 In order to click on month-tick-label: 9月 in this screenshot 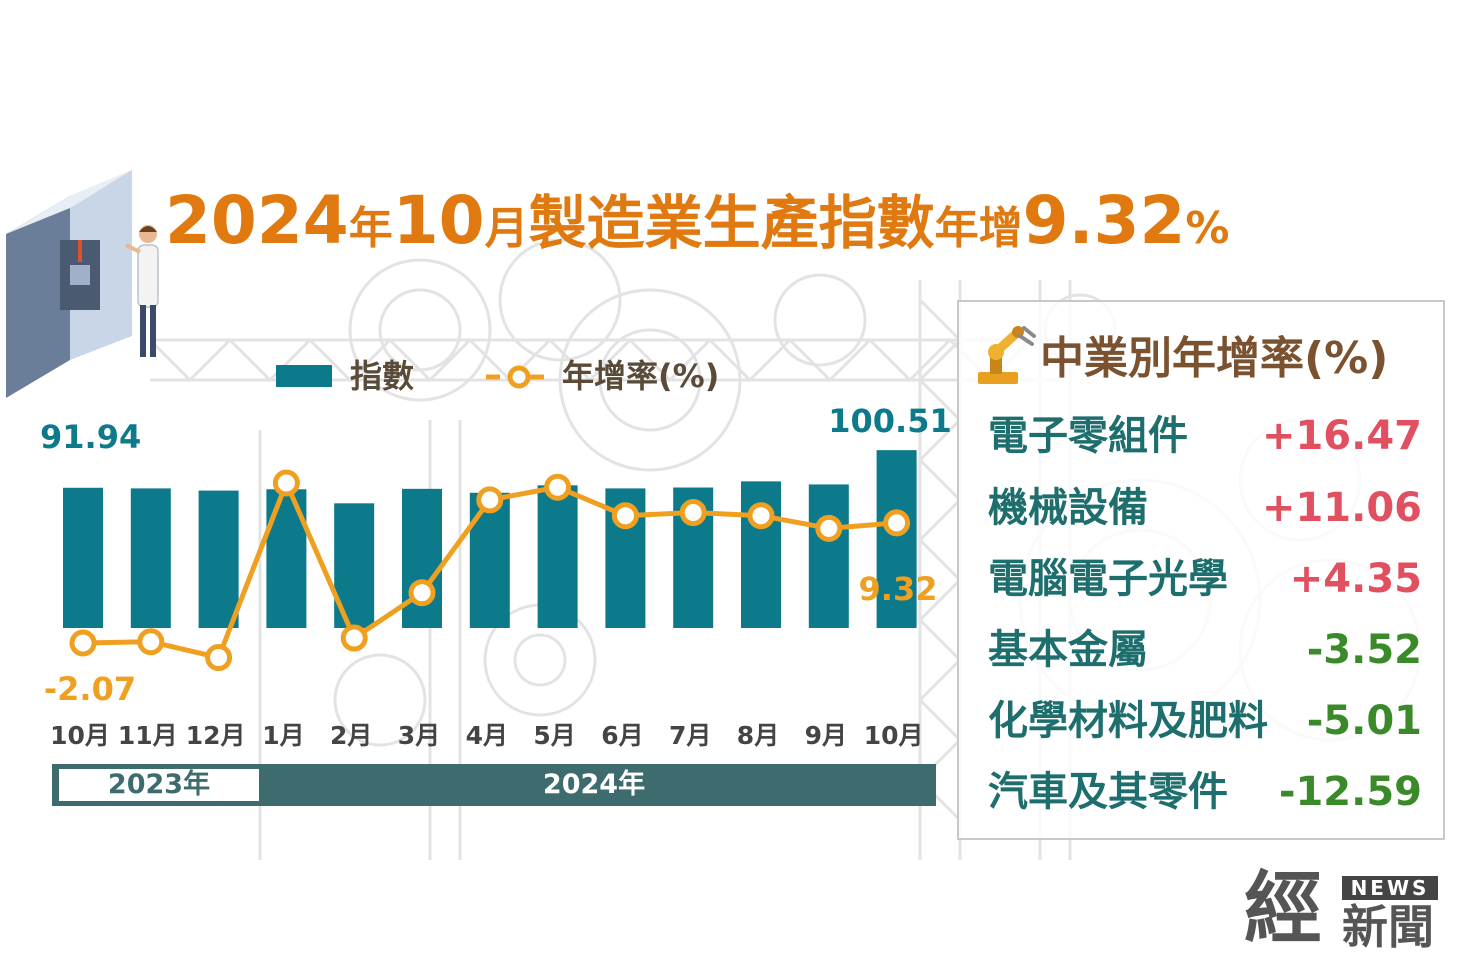, I will do `click(826, 735)`.